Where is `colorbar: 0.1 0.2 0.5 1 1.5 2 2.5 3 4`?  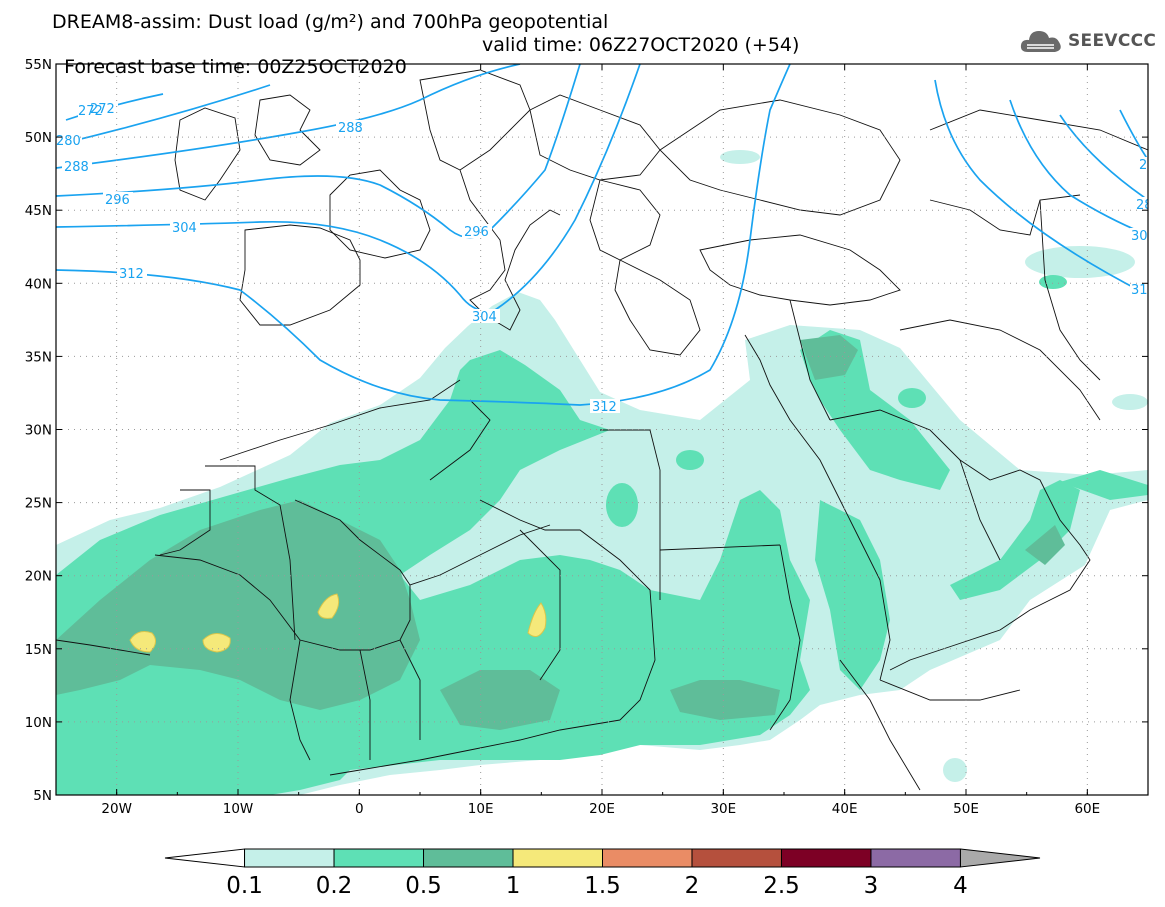 colorbar: 0.1 0.2 0.5 1 1.5 2 2.5 3 4 is located at coordinates (602, 873).